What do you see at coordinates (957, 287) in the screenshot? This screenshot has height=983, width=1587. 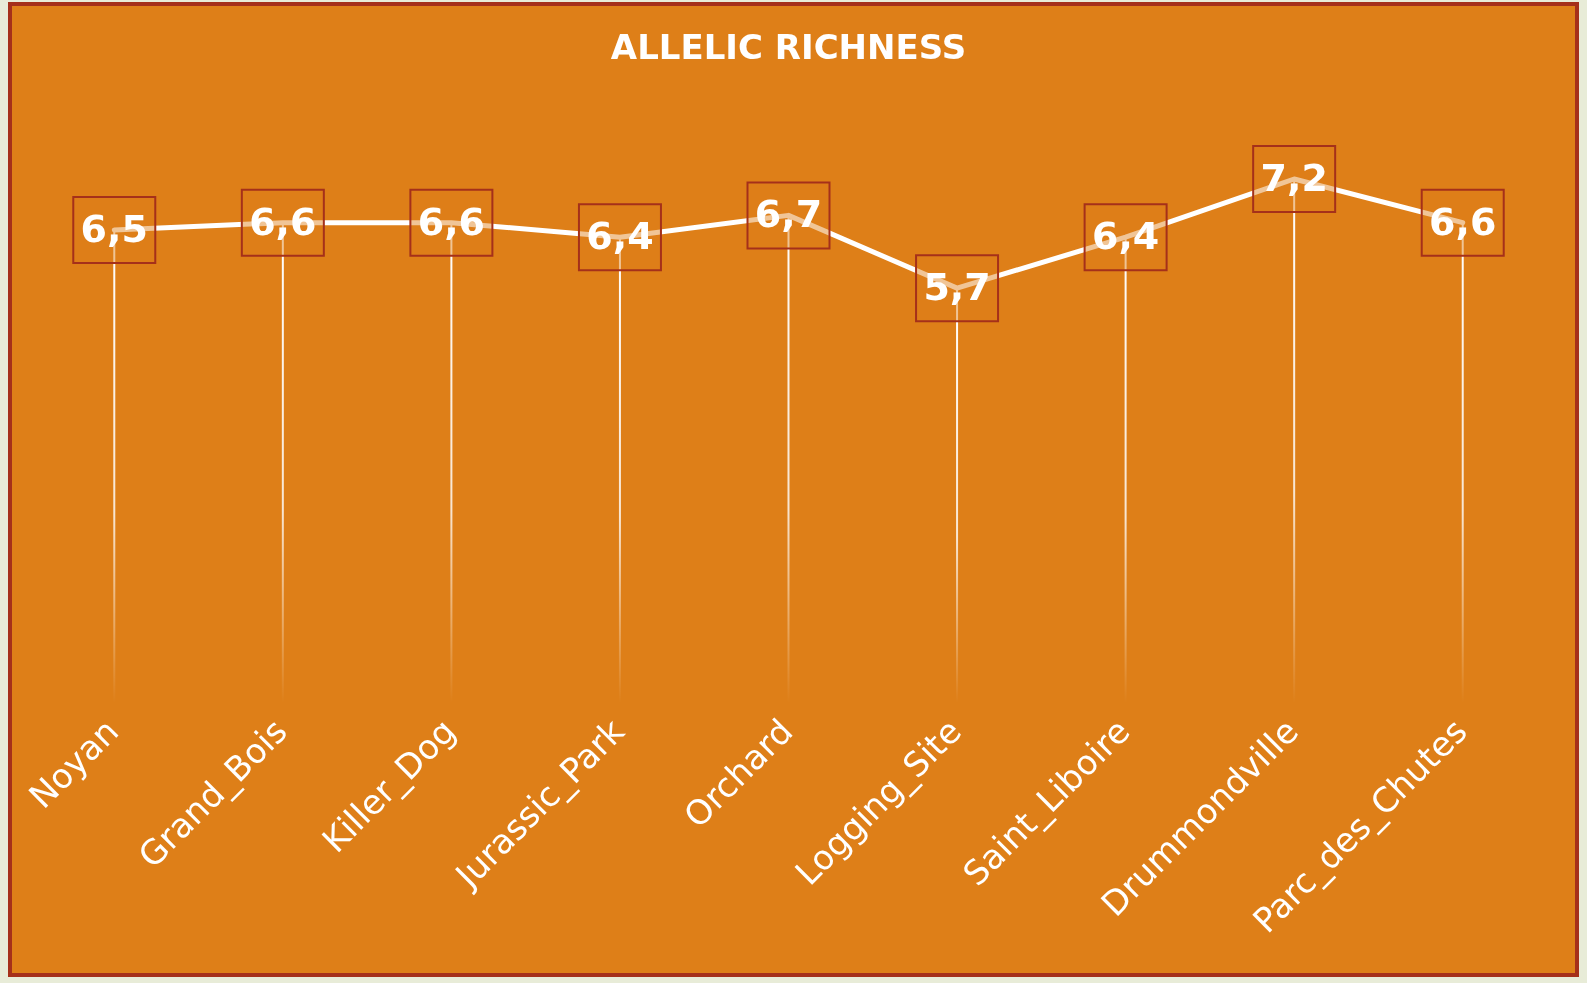 I see `data-label: 5,7` at bounding box center [957, 287].